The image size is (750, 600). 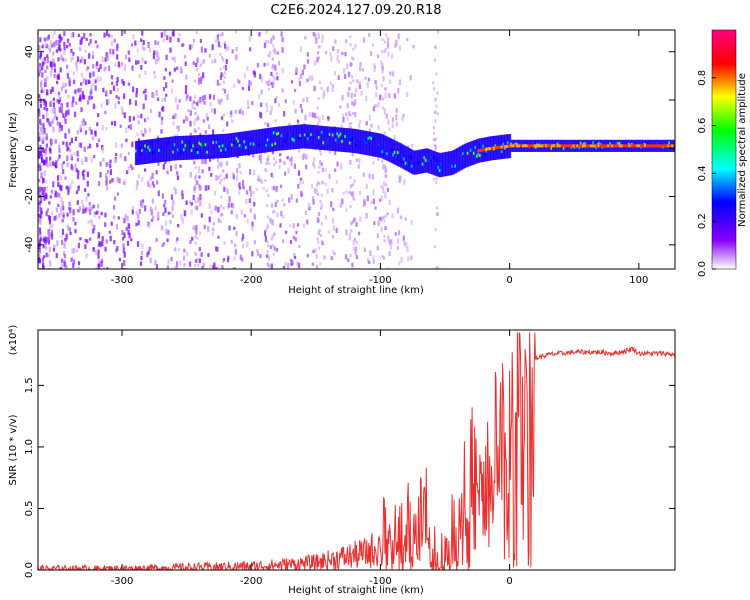 I want to click on spectrogram-x-tick-label: -100, so click(x=380, y=280).